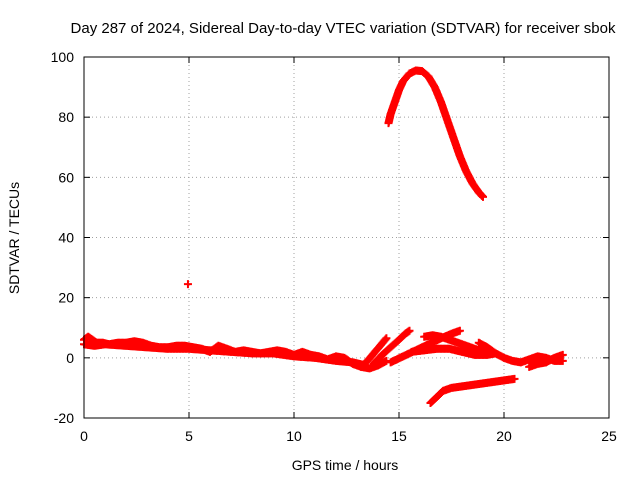  What do you see at coordinates (435, 133) in the screenshot?
I see `series-high-arc-pass` at bounding box center [435, 133].